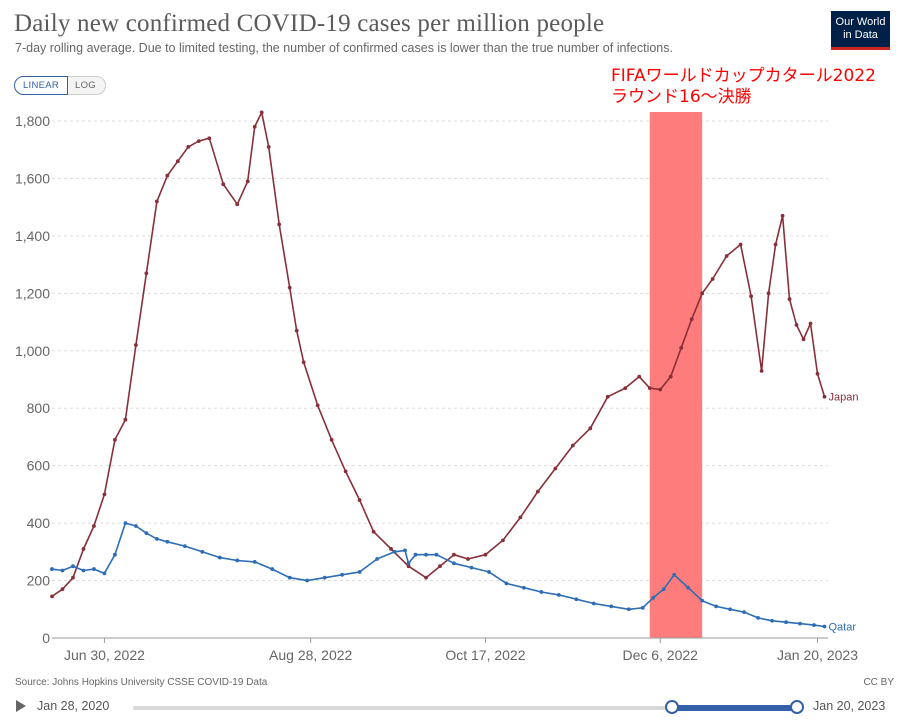  I want to click on timeline-start-handle, so click(672, 707).